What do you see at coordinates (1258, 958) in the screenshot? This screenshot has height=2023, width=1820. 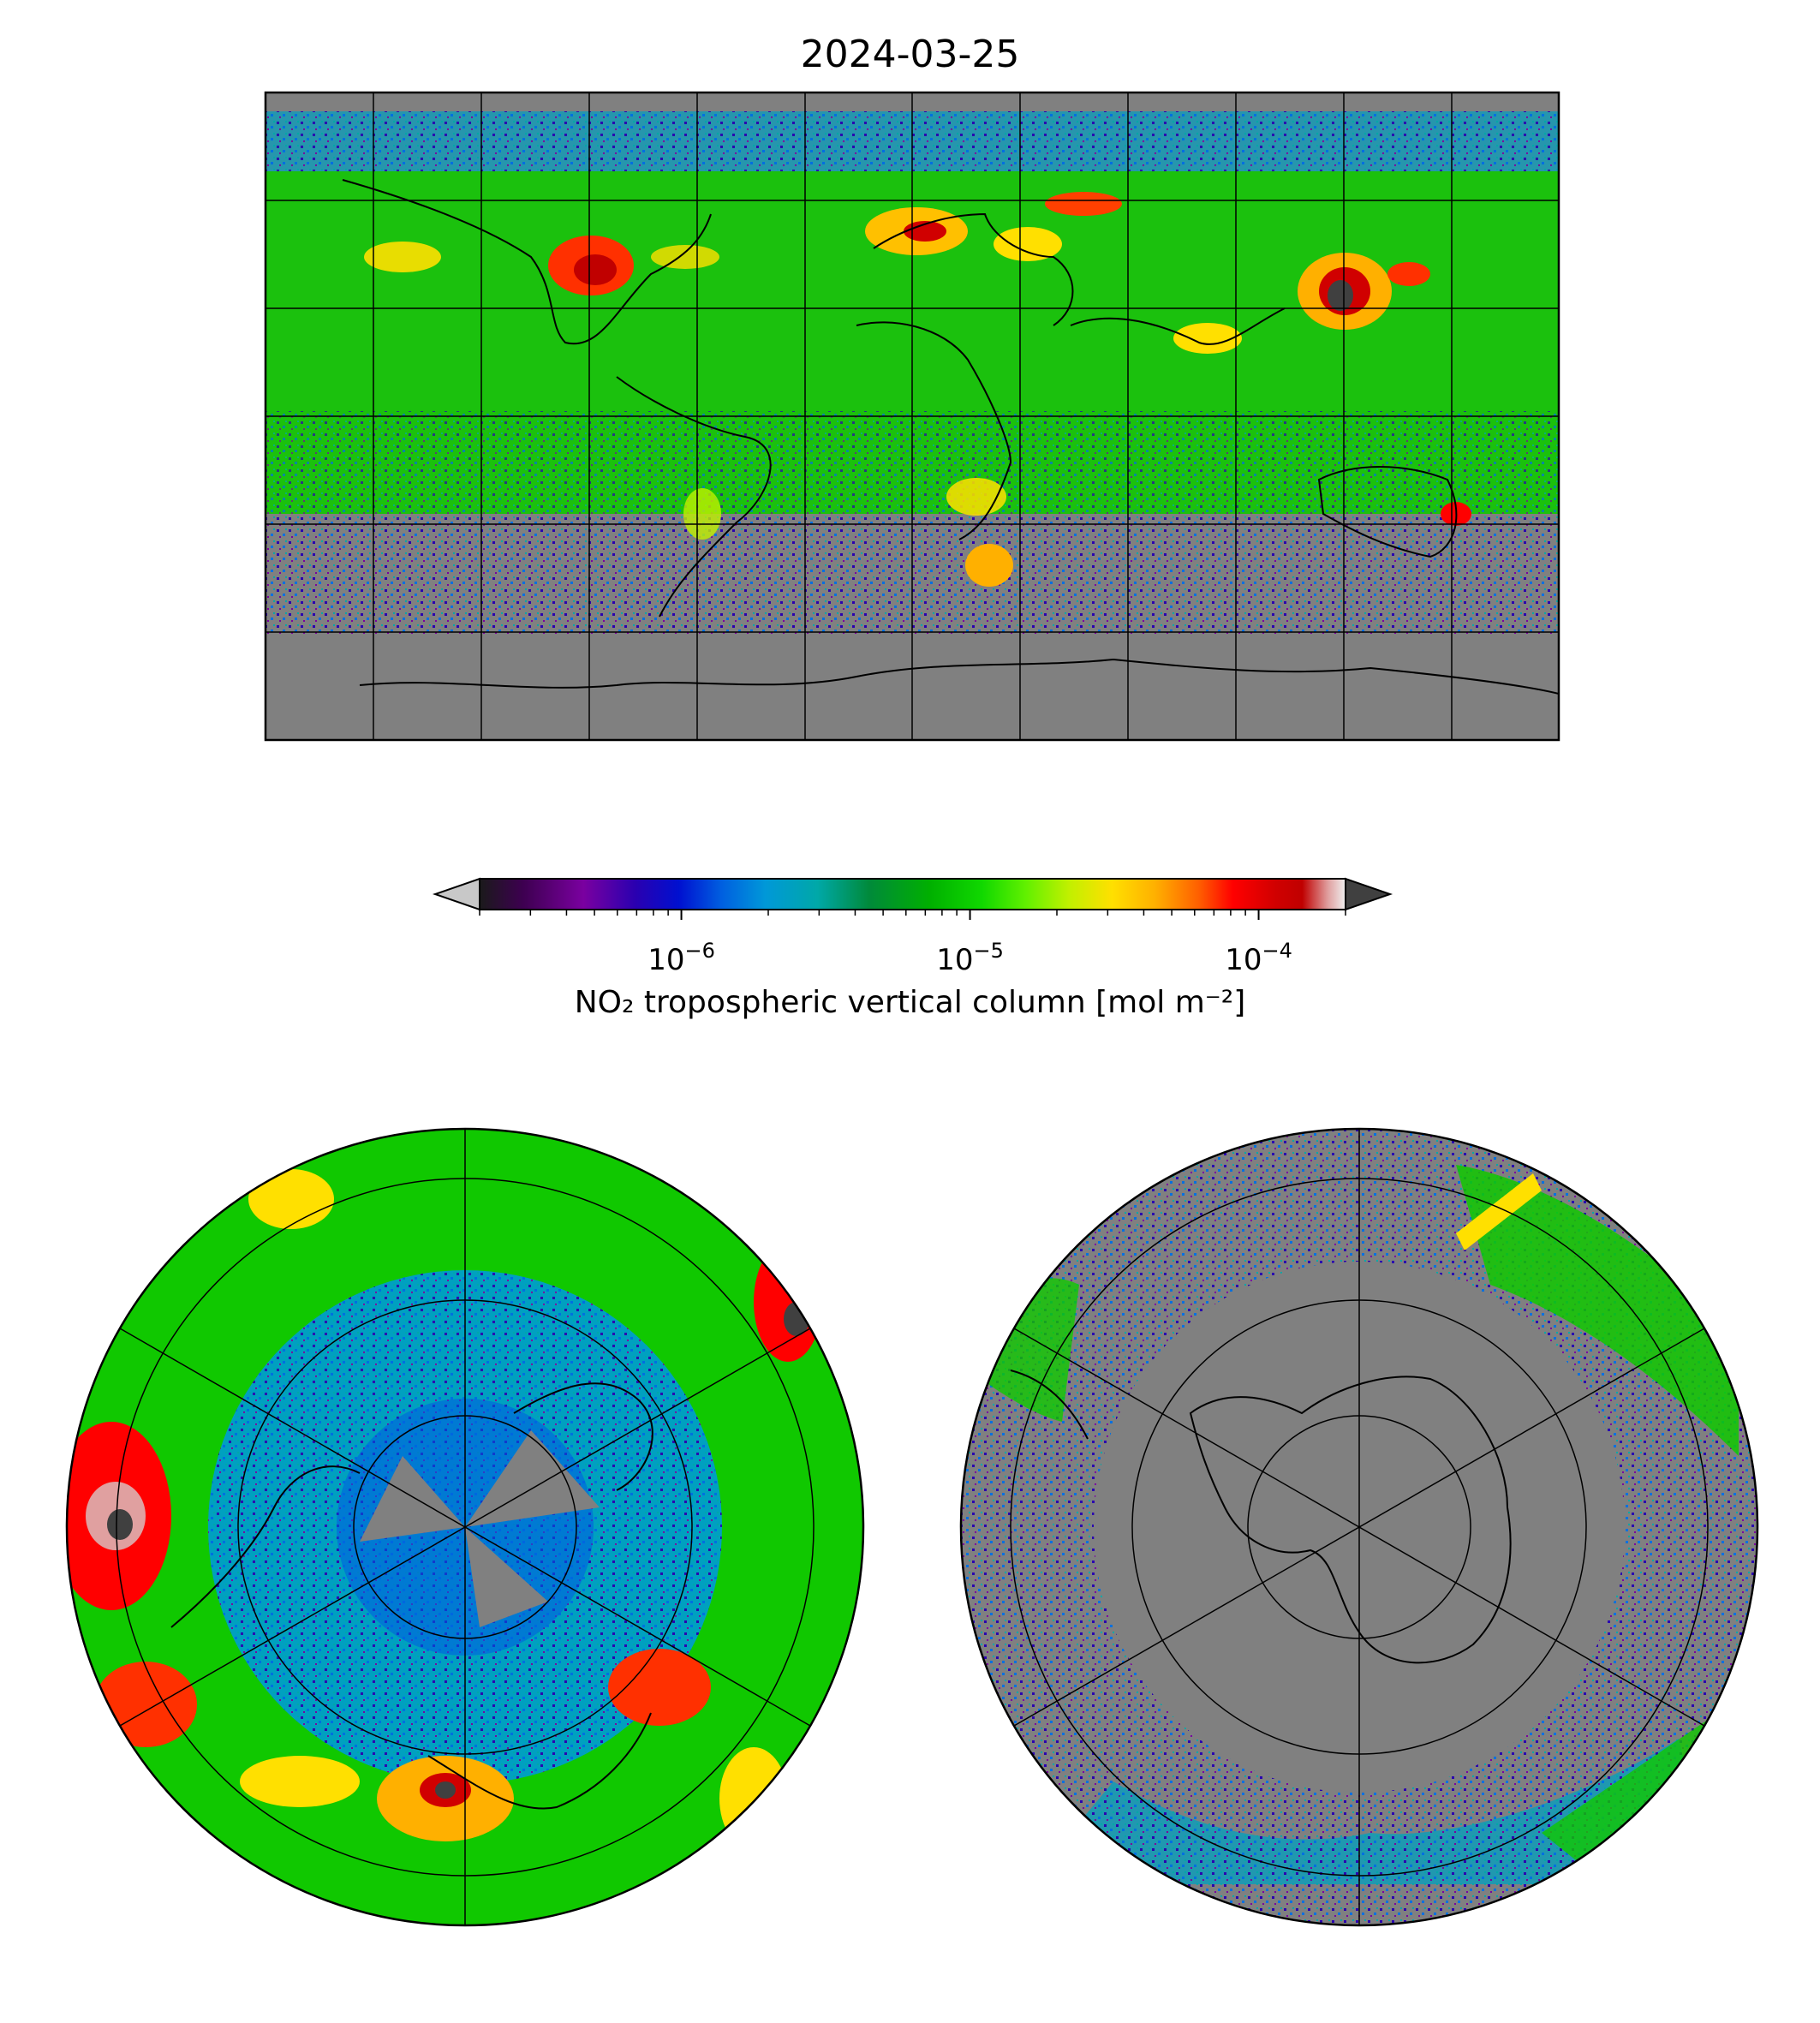 I see `colorbar-tick-label: 10⁻⁴` at bounding box center [1258, 958].